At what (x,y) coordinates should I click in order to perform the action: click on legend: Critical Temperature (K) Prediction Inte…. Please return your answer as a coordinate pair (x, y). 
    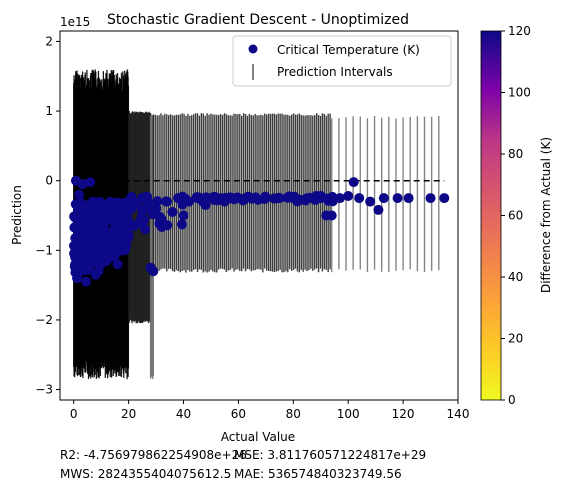
    Looking at the image, I should click on (342, 61).